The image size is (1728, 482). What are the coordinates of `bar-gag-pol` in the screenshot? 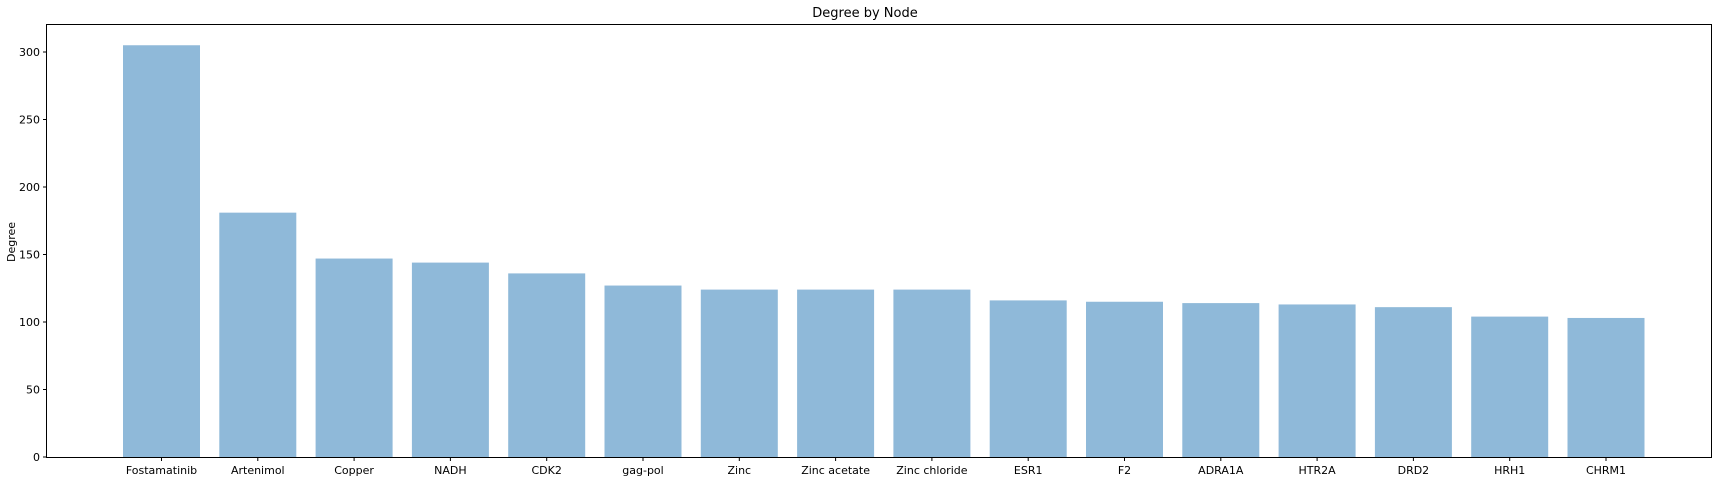 It's located at (643, 371).